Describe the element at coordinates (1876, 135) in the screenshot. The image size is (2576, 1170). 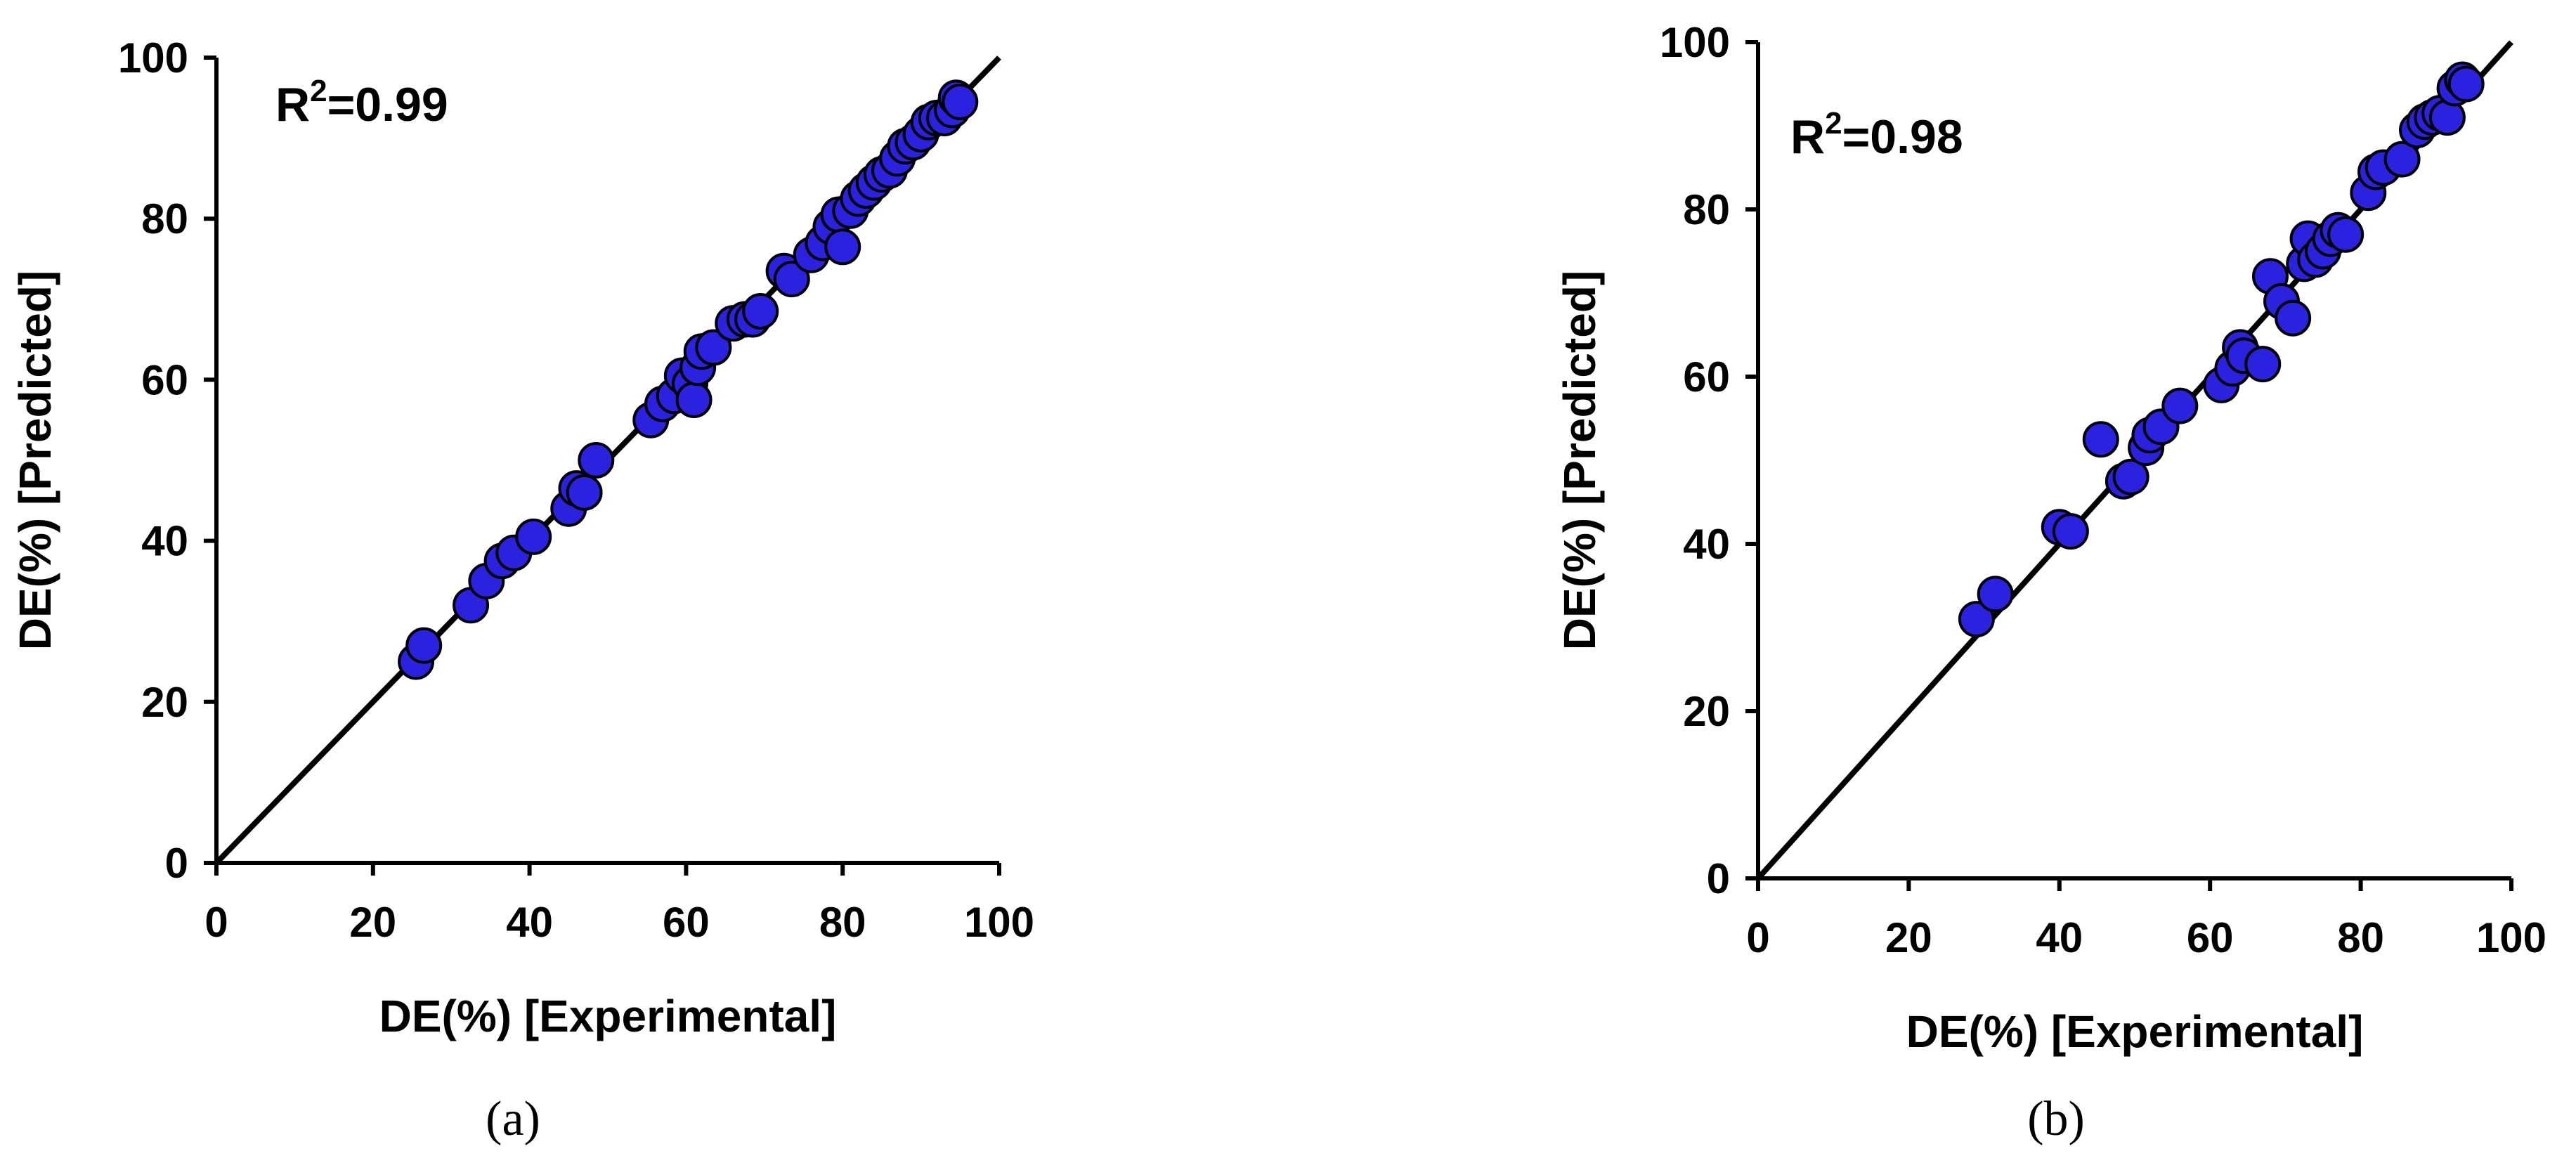
I see `r-squared-annotation: R2=0.98` at that location.